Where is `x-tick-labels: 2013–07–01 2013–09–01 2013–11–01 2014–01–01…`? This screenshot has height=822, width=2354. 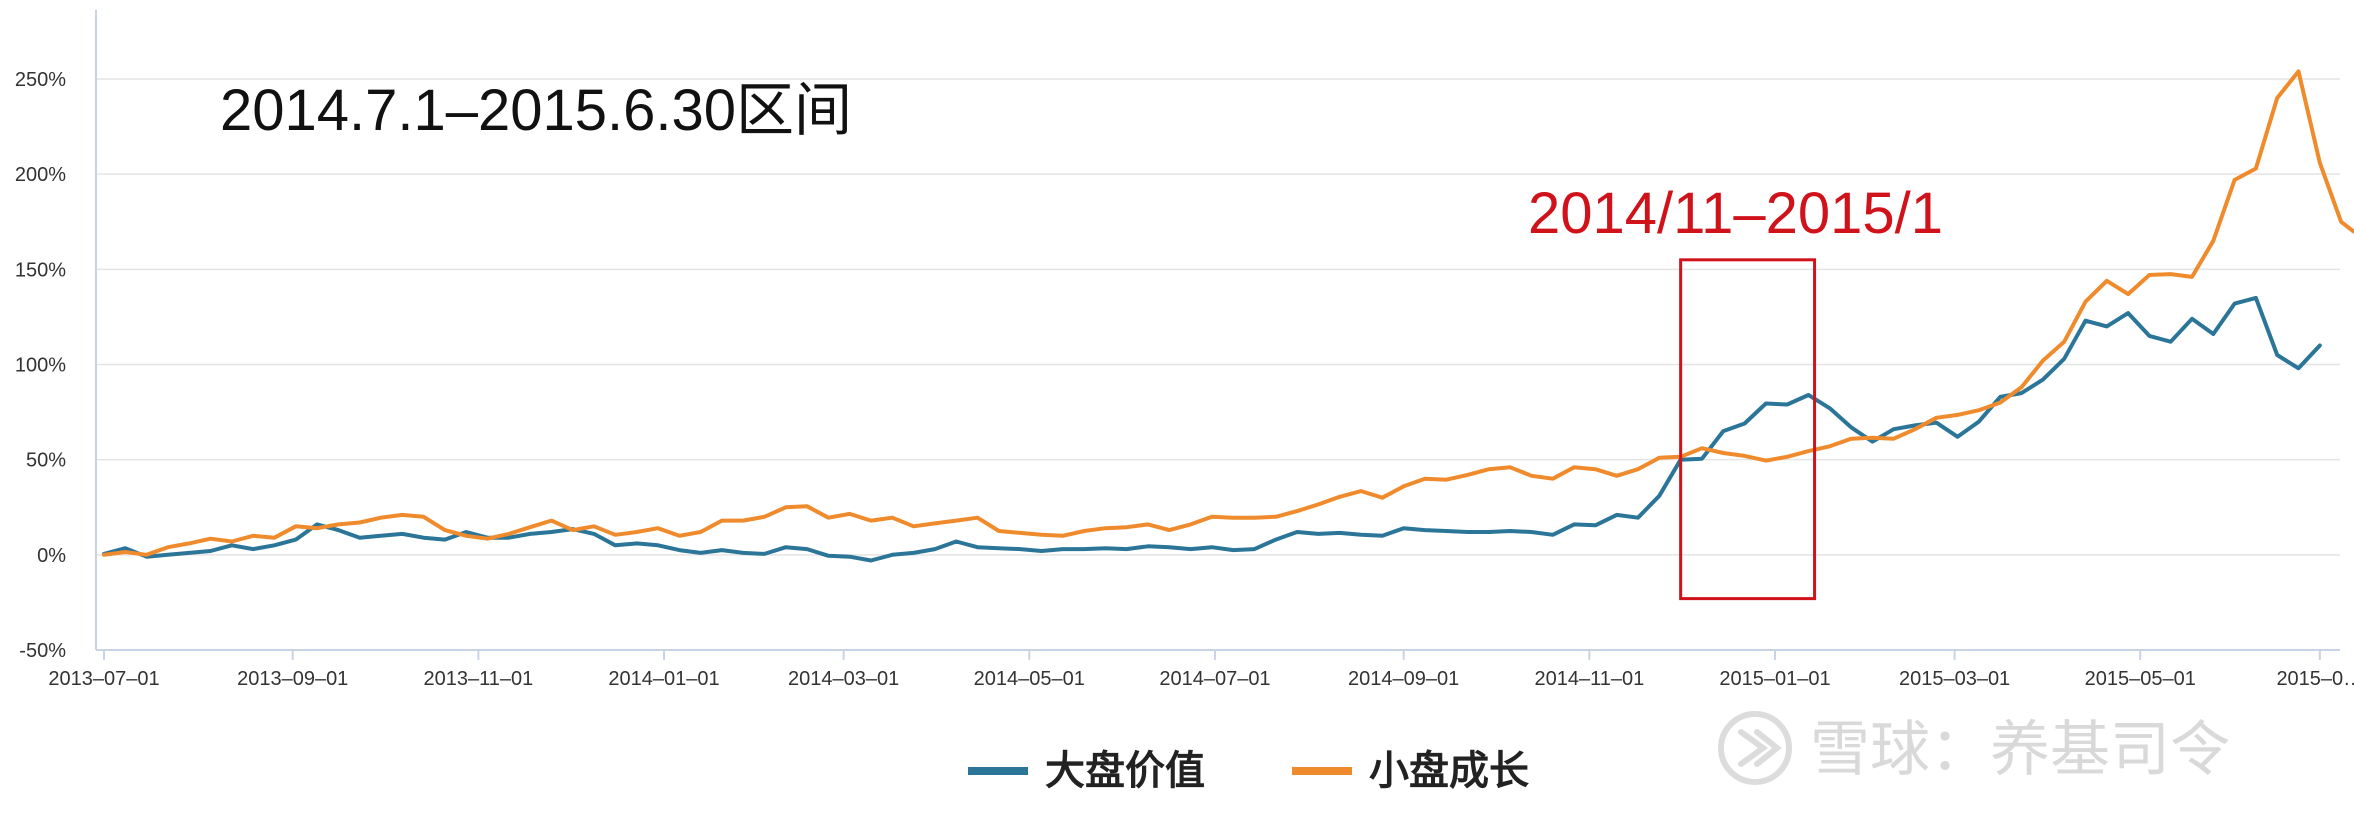 x-tick-labels: 2013–07–01 2013–09–01 2013–11–01 2014–01–01… is located at coordinates (1201, 670).